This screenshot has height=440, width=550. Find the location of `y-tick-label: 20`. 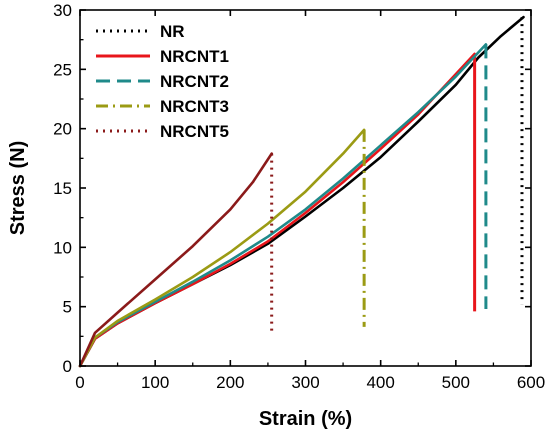

y-tick-label: 20 is located at coordinates (62, 129).